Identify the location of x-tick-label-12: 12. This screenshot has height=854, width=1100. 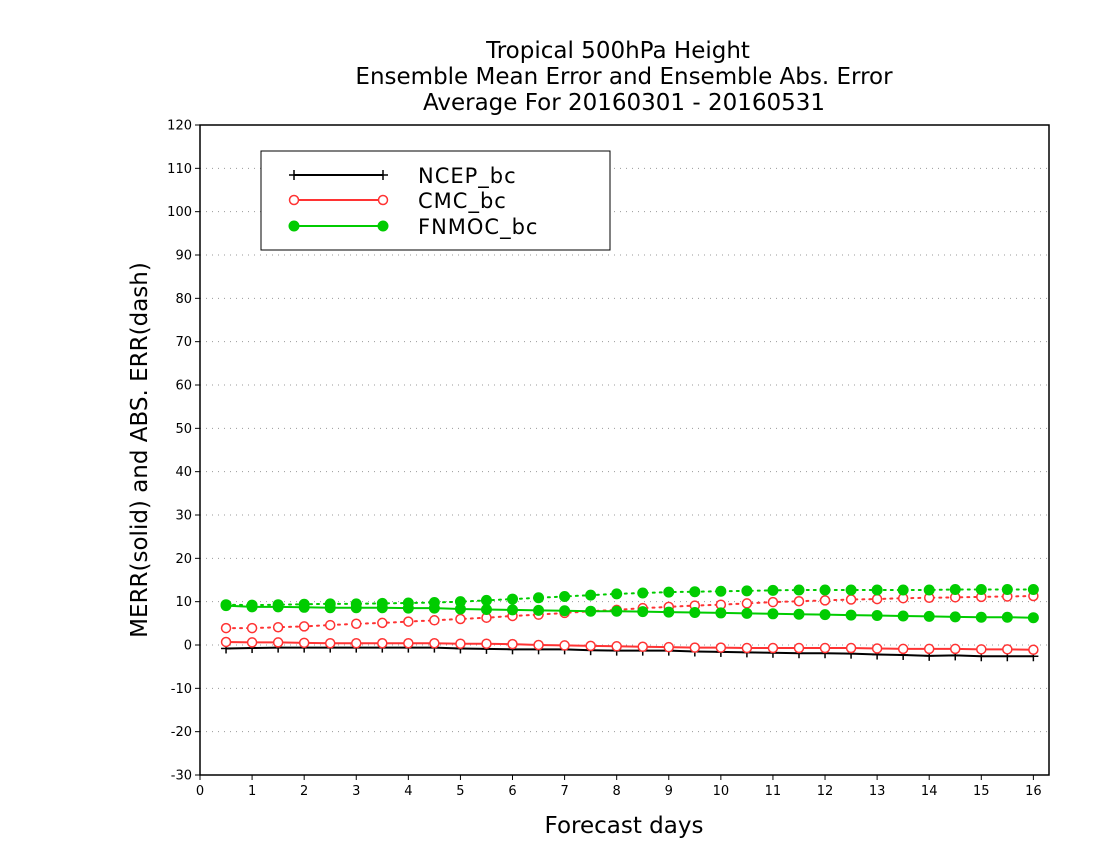
(825, 791).